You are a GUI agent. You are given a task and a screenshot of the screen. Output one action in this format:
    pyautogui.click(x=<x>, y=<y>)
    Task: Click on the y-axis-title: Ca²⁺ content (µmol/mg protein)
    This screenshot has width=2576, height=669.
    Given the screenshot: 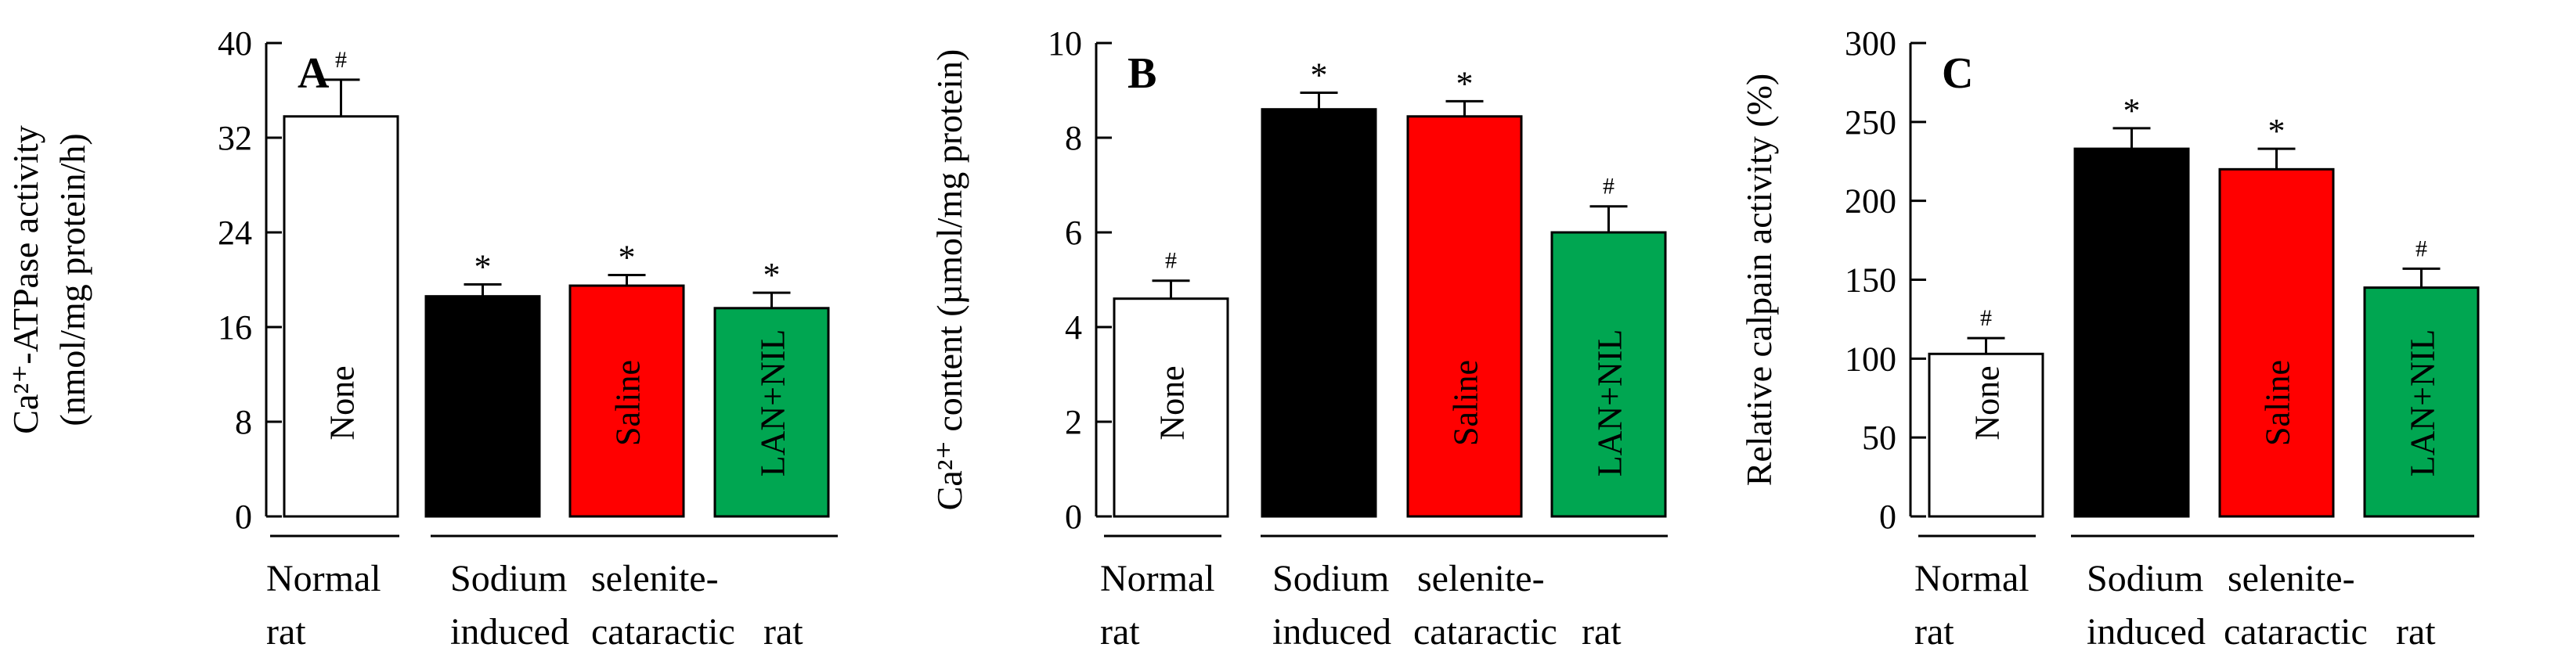 What is the action you would take?
    pyautogui.click(x=949, y=280)
    